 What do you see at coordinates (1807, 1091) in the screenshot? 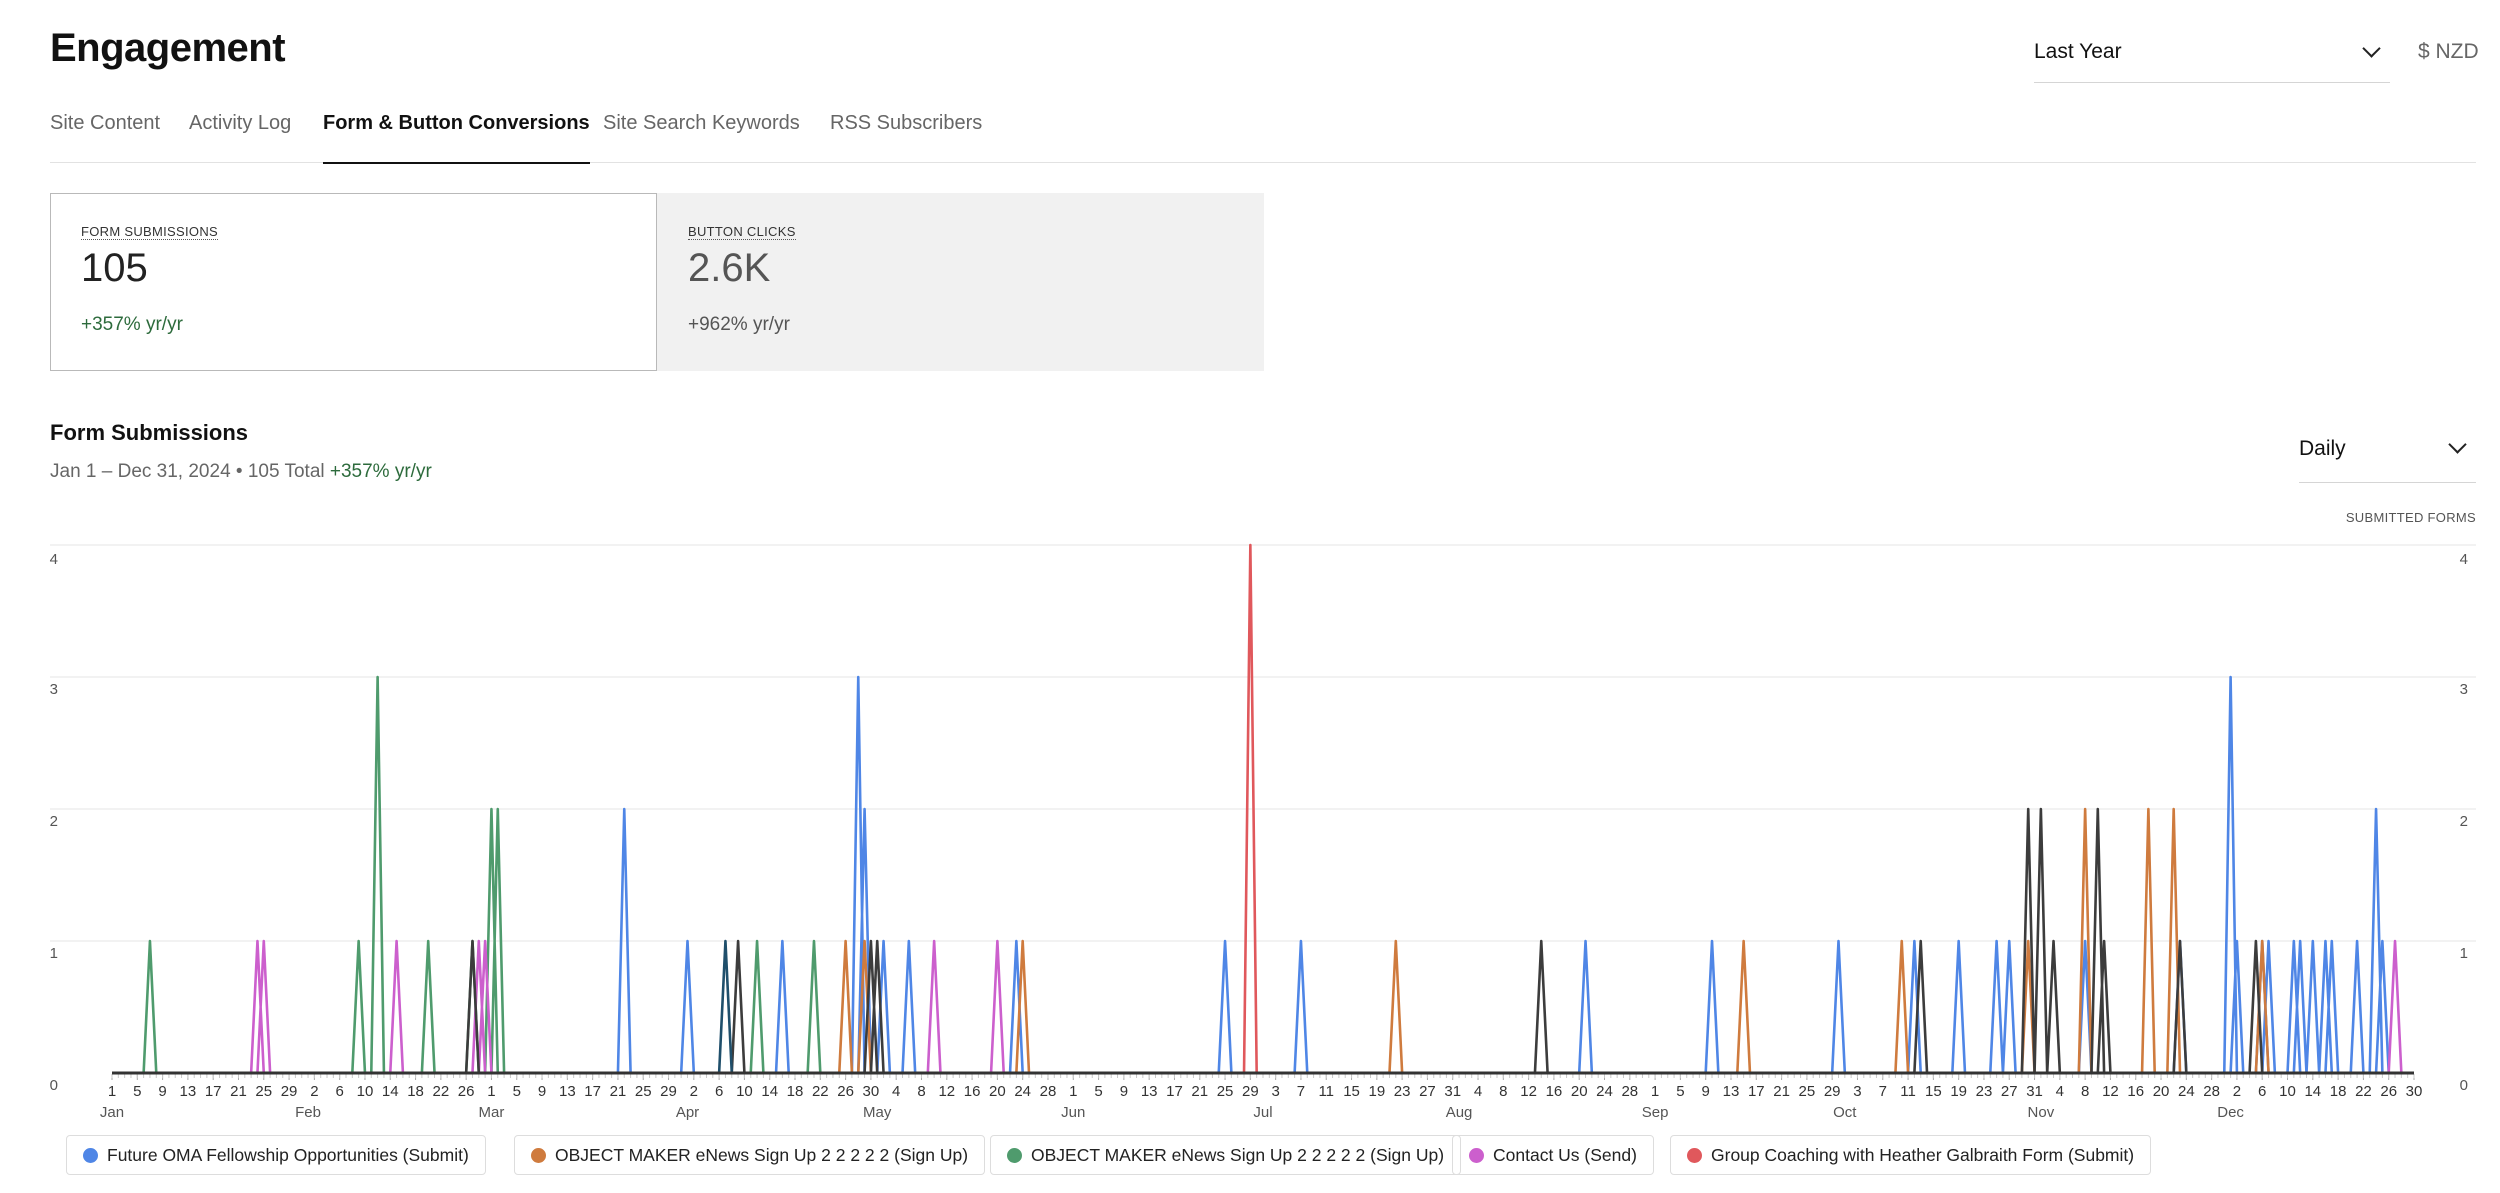
I see `x-tick-label: 25` at bounding box center [1807, 1091].